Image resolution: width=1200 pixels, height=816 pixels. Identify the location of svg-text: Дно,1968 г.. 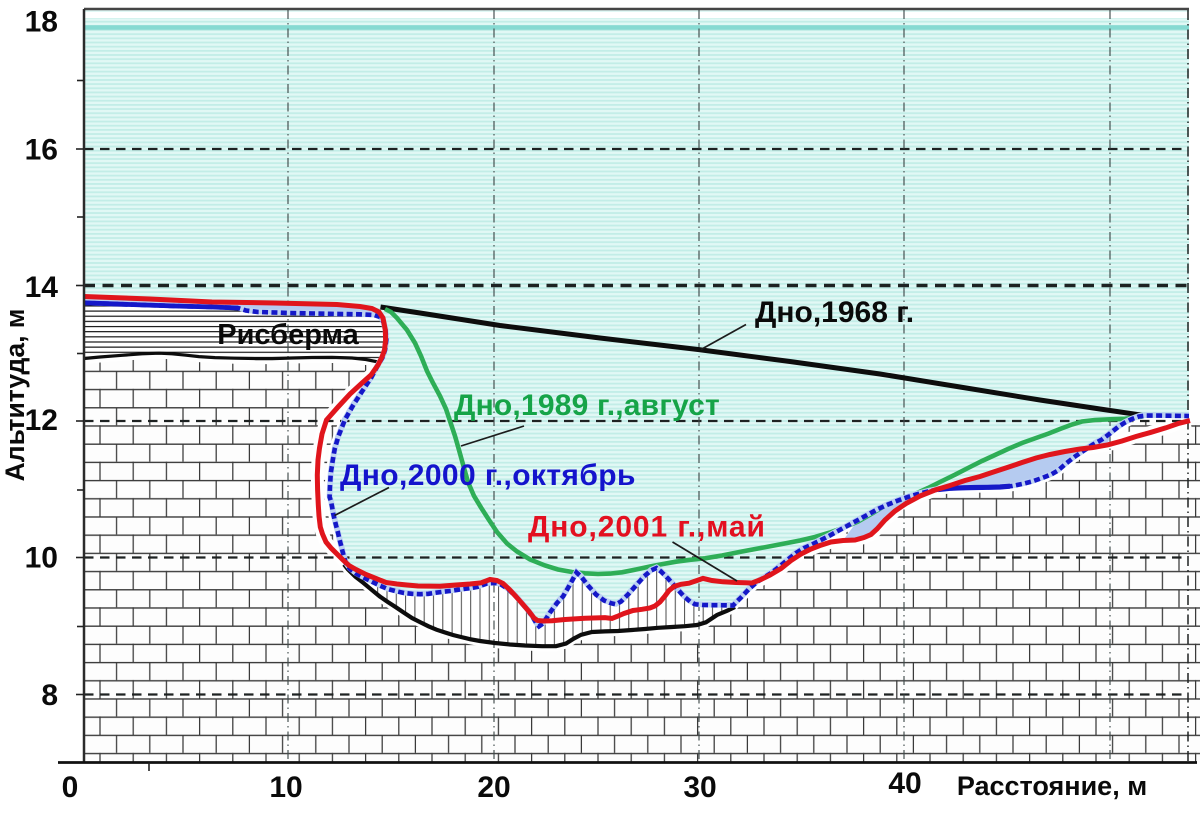
(834, 312).